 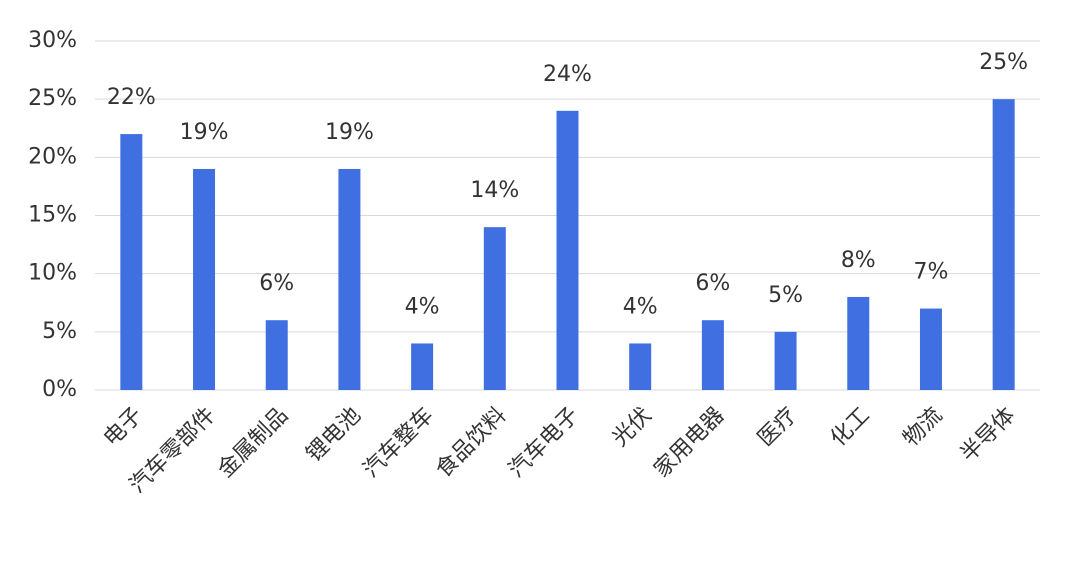 What do you see at coordinates (52, 40) in the screenshot?
I see `y-tick-label: 30%` at bounding box center [52, 40].